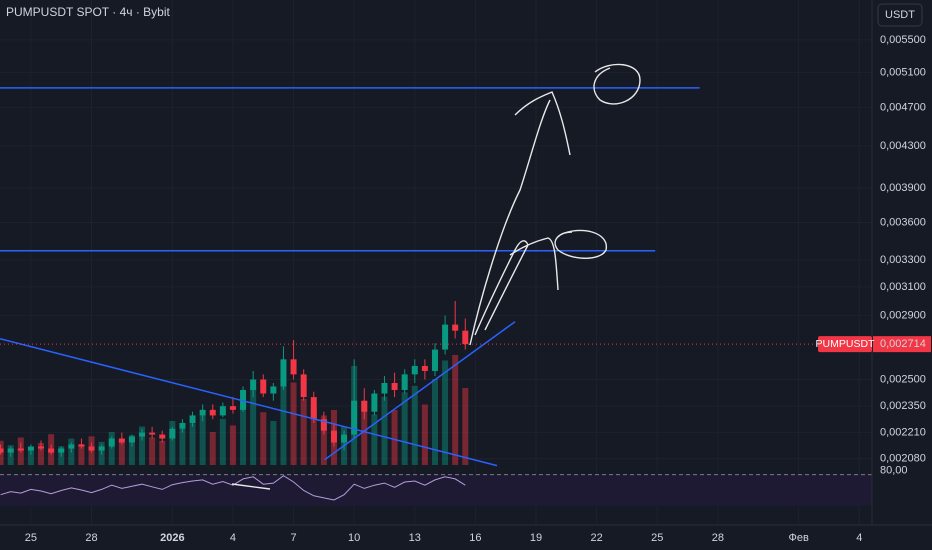 The image size is (932, 550). What do you see at coordinates (903, 459) in the screenshot?
I see `y-tick-label: 0,002080` at bounding box center [903, 459].